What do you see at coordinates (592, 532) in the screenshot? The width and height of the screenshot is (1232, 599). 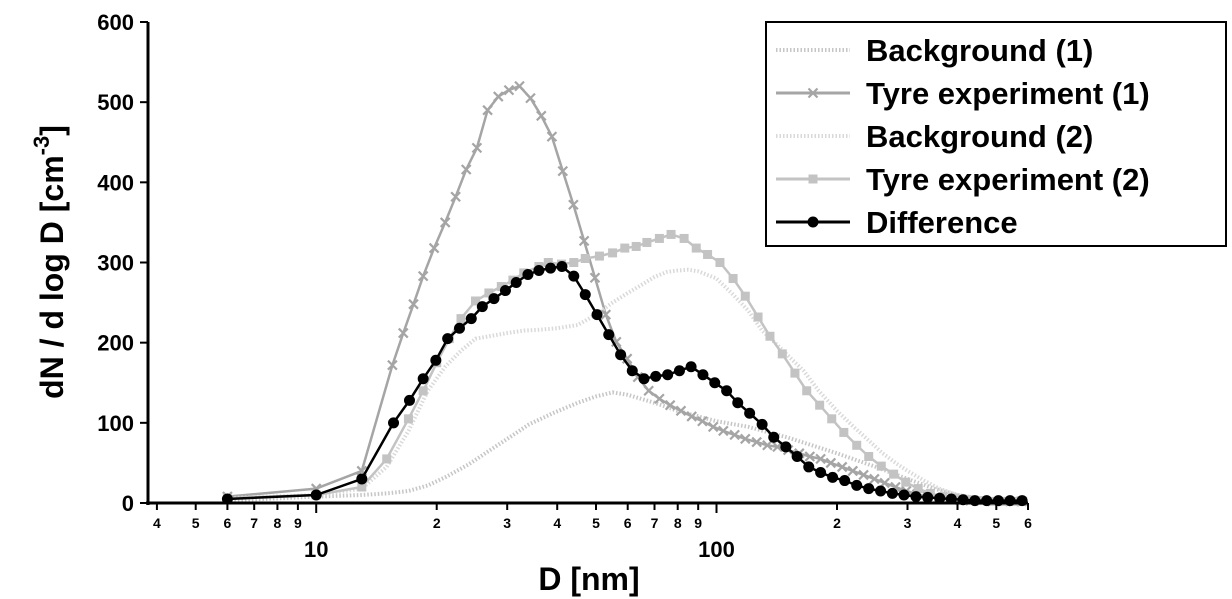 I see `x-ticks: 4 5 6 7 8 9 2 3 4 5 6 7 8 9 2 3 4 5 610 100` at bounding box center [592, 532].